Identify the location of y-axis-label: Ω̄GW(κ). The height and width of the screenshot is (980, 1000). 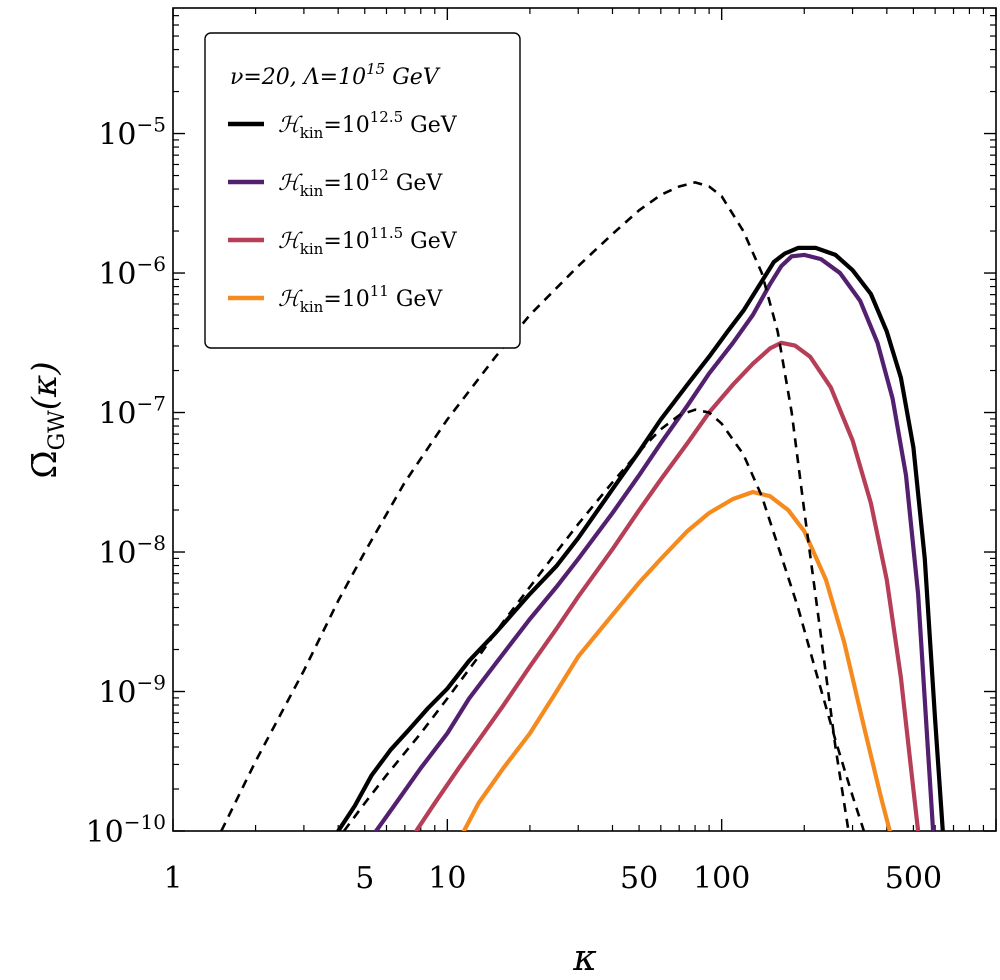
(47, 419).